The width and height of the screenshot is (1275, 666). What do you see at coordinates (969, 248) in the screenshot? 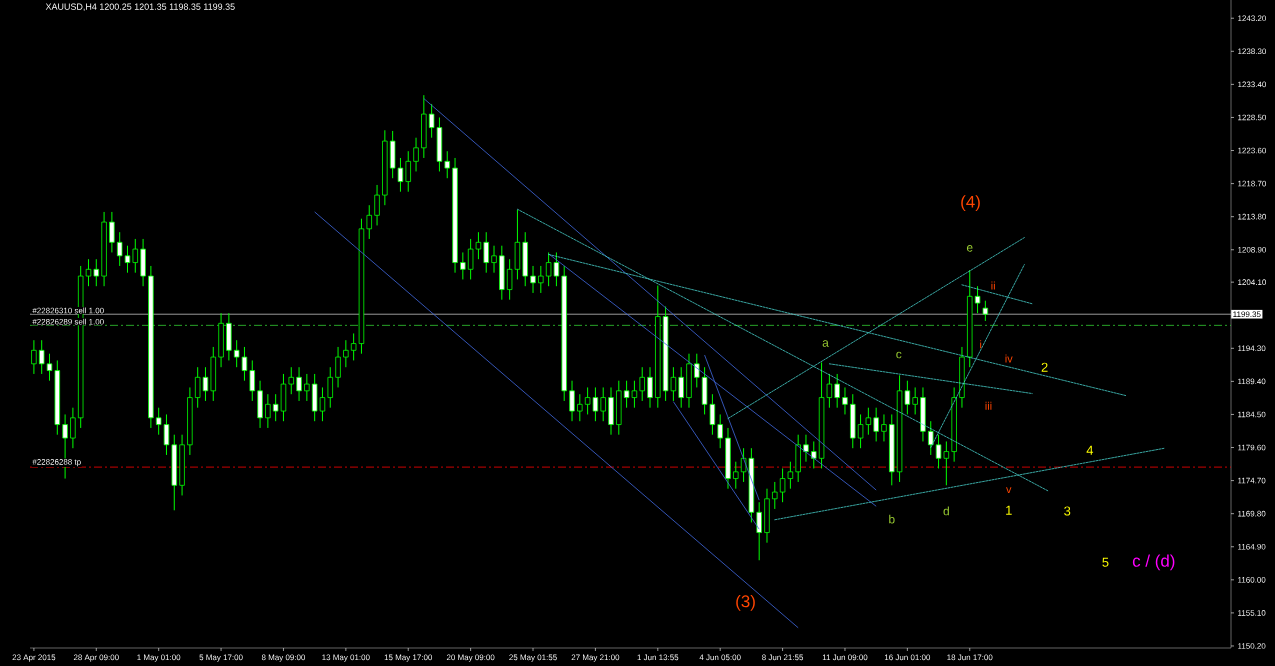
I see `annotation: e` at bounding box center [969, 248].